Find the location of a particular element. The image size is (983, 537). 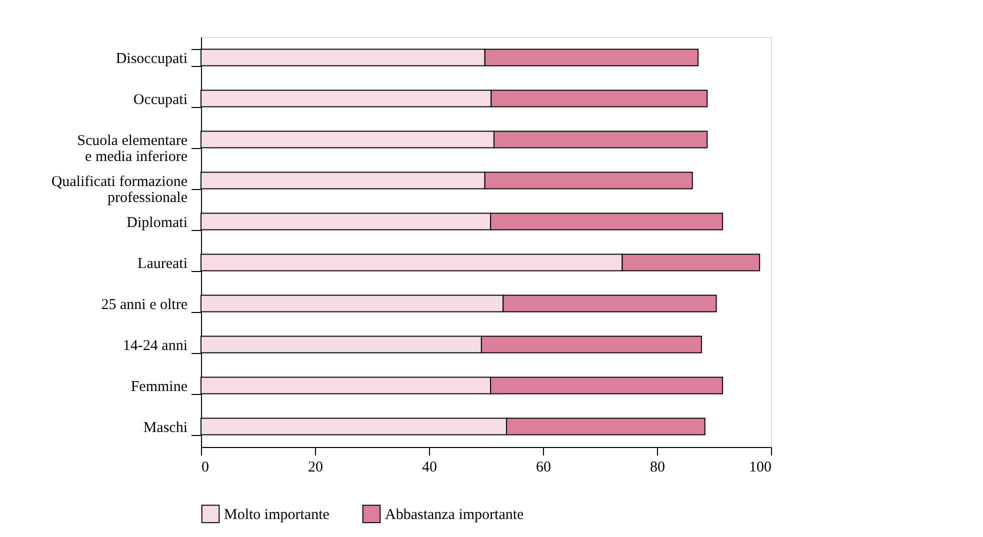

x-tick-label: 20 is located at coordinates (315, 468).